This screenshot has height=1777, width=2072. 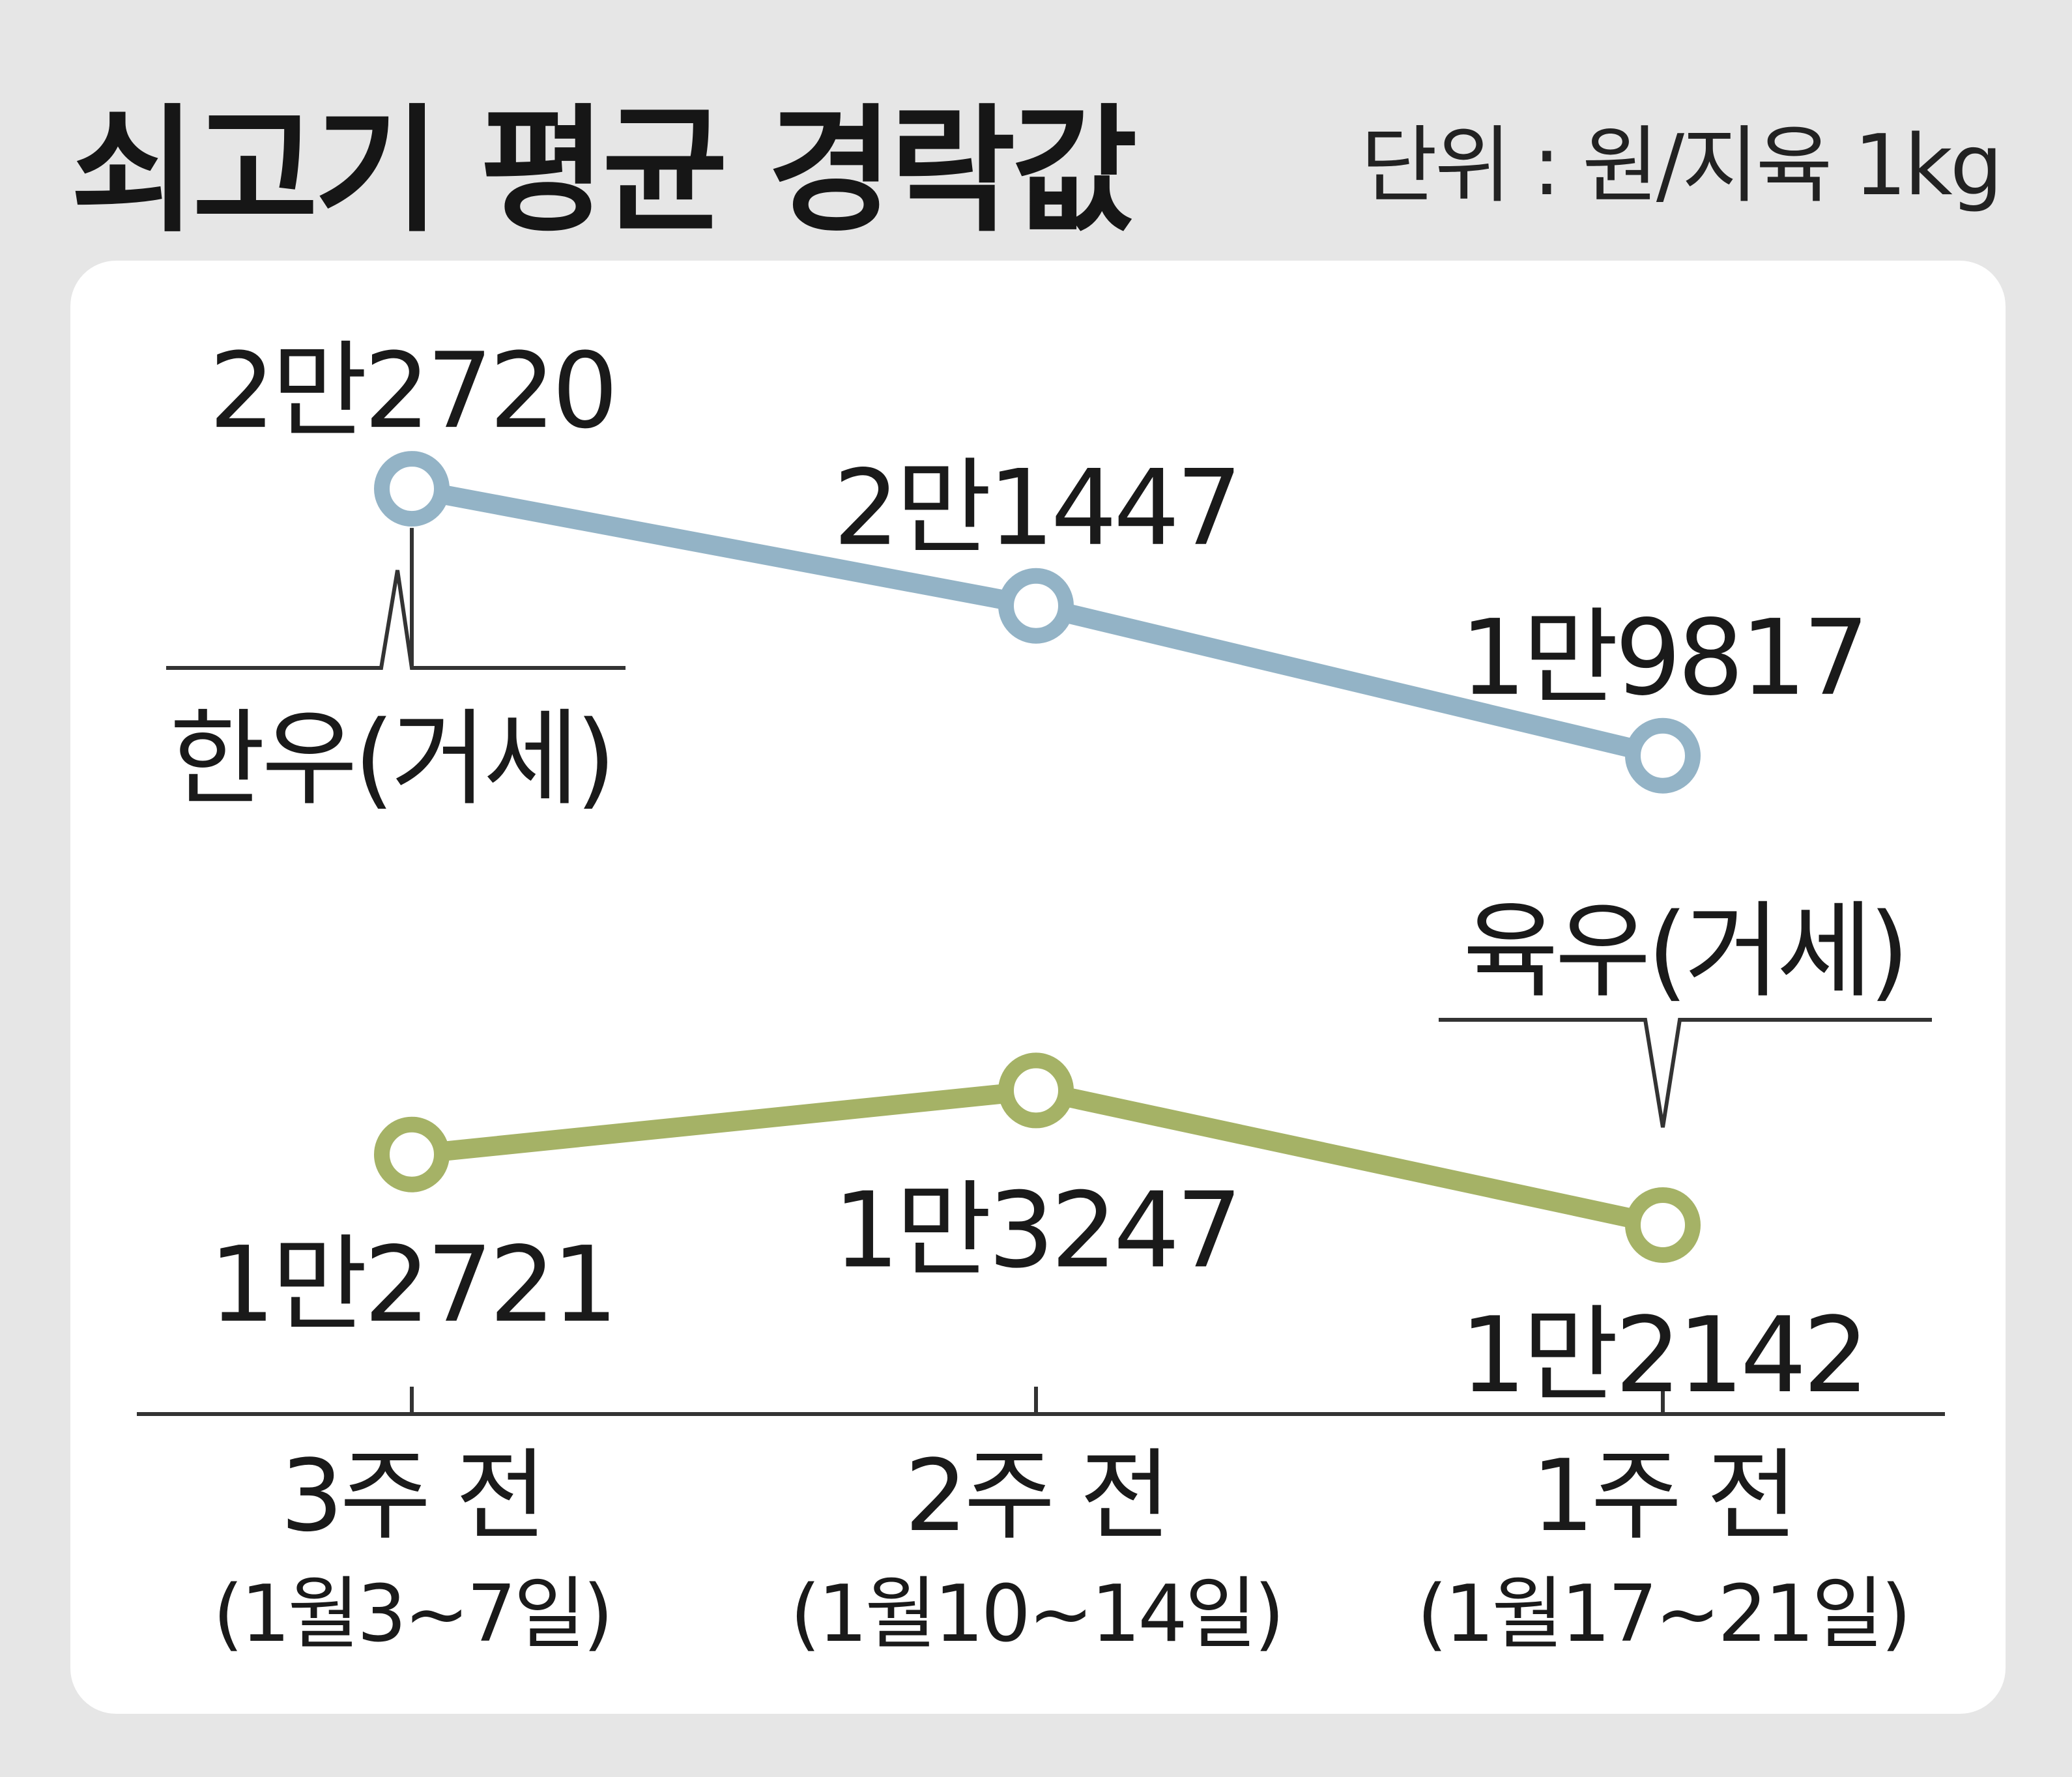 What do you see at coordinates (1663, 658) in the screenshot?
I see `data-label: 1만9817` at bounding box center [1663, 658].